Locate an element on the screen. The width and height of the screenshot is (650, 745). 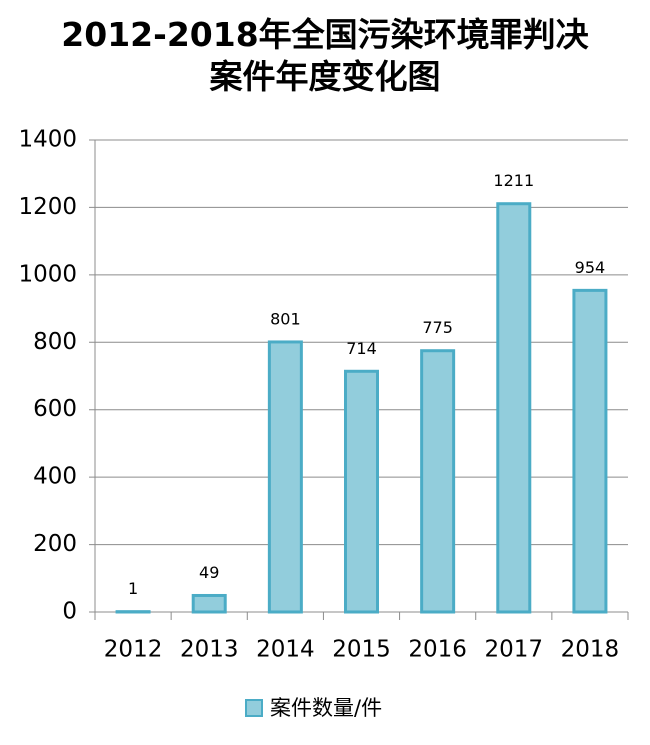
value-label: 954 is located at coordinates (590, 267).